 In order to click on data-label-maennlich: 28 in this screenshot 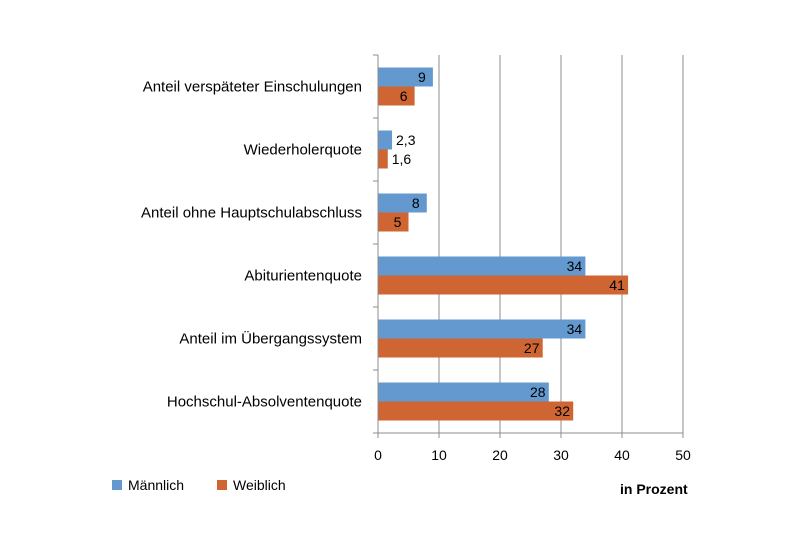, I will do `click(538, 392)`.